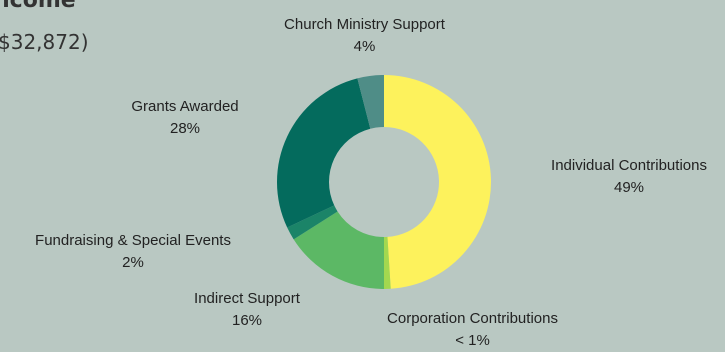  What do you see at coordinates (624, 177) in the screenshot?
I see `label-individual-contributions: Individual Contributions 49%` at bounding box center [624, 177].